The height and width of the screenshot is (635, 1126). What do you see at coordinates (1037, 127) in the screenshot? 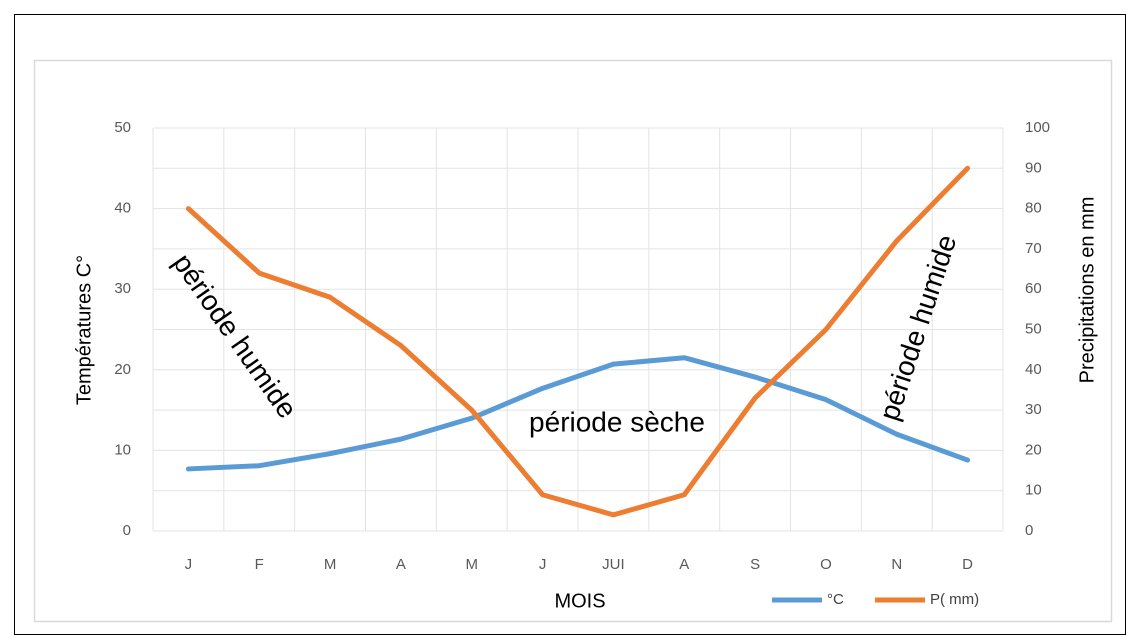
I see `y2-tick-label: 100` at bounding box center [1037, 127].